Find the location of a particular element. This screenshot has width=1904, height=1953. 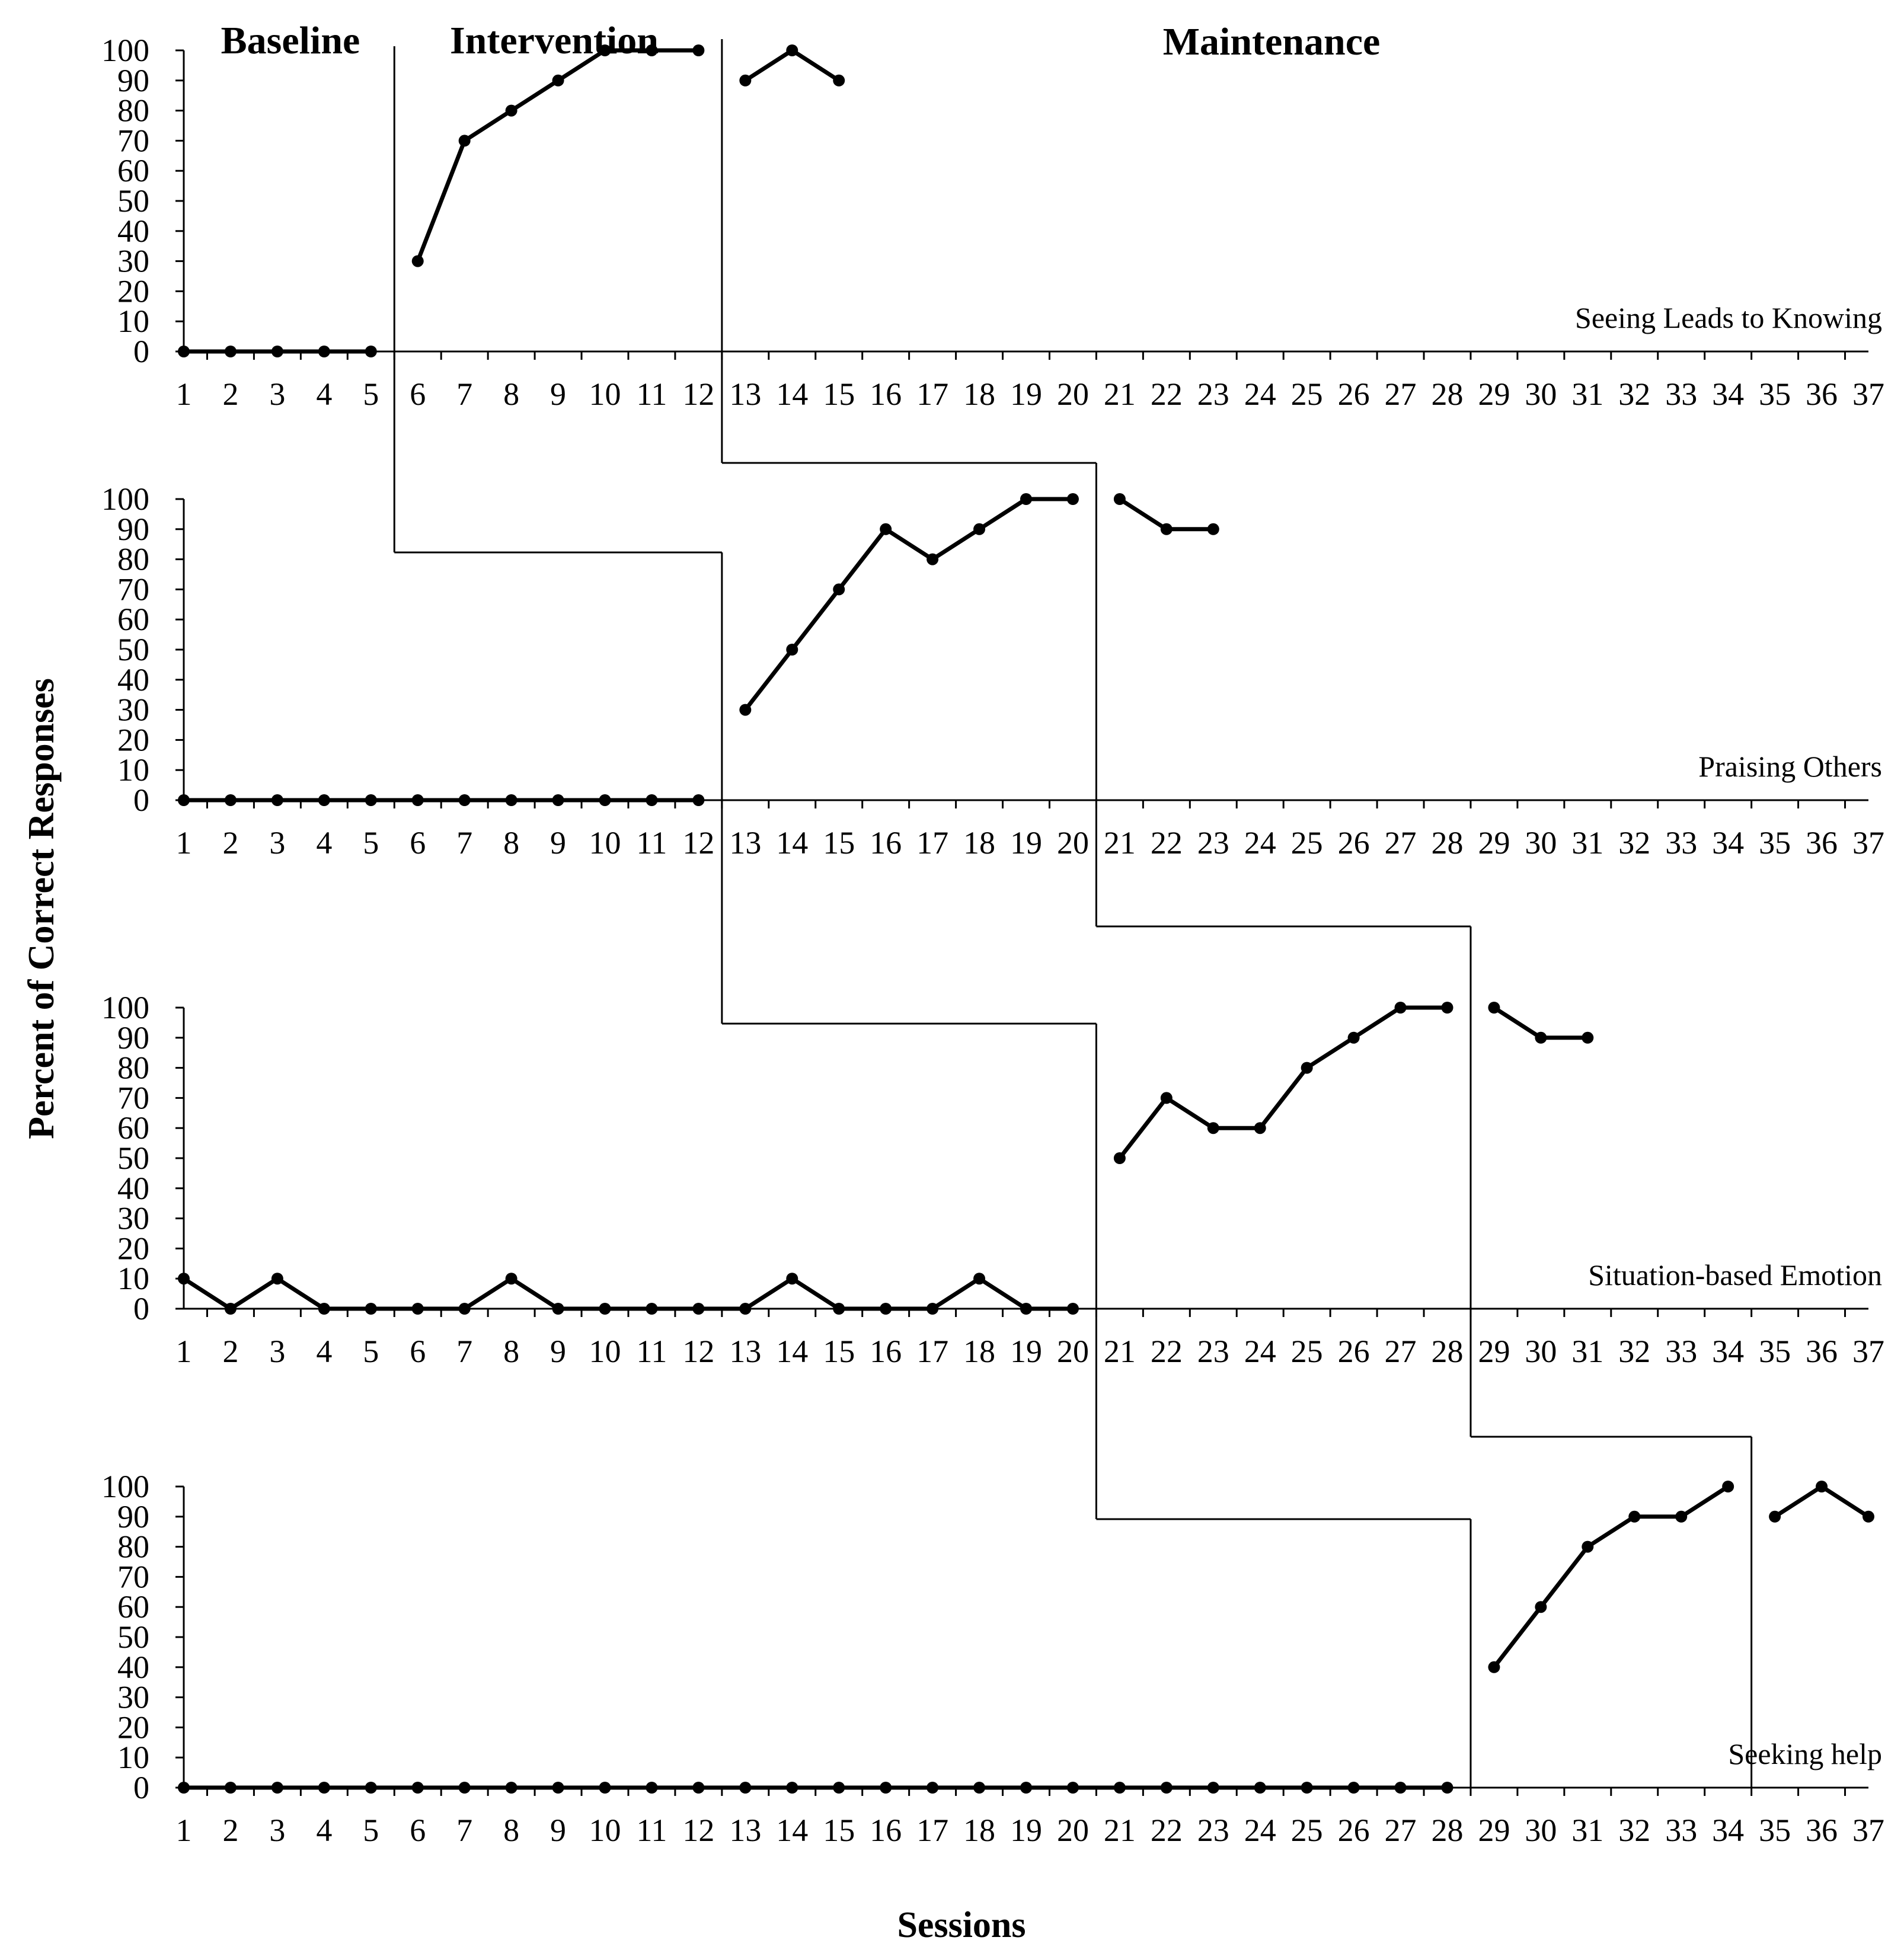

y-tick-label: 40 is located at coordinates (133, 231).